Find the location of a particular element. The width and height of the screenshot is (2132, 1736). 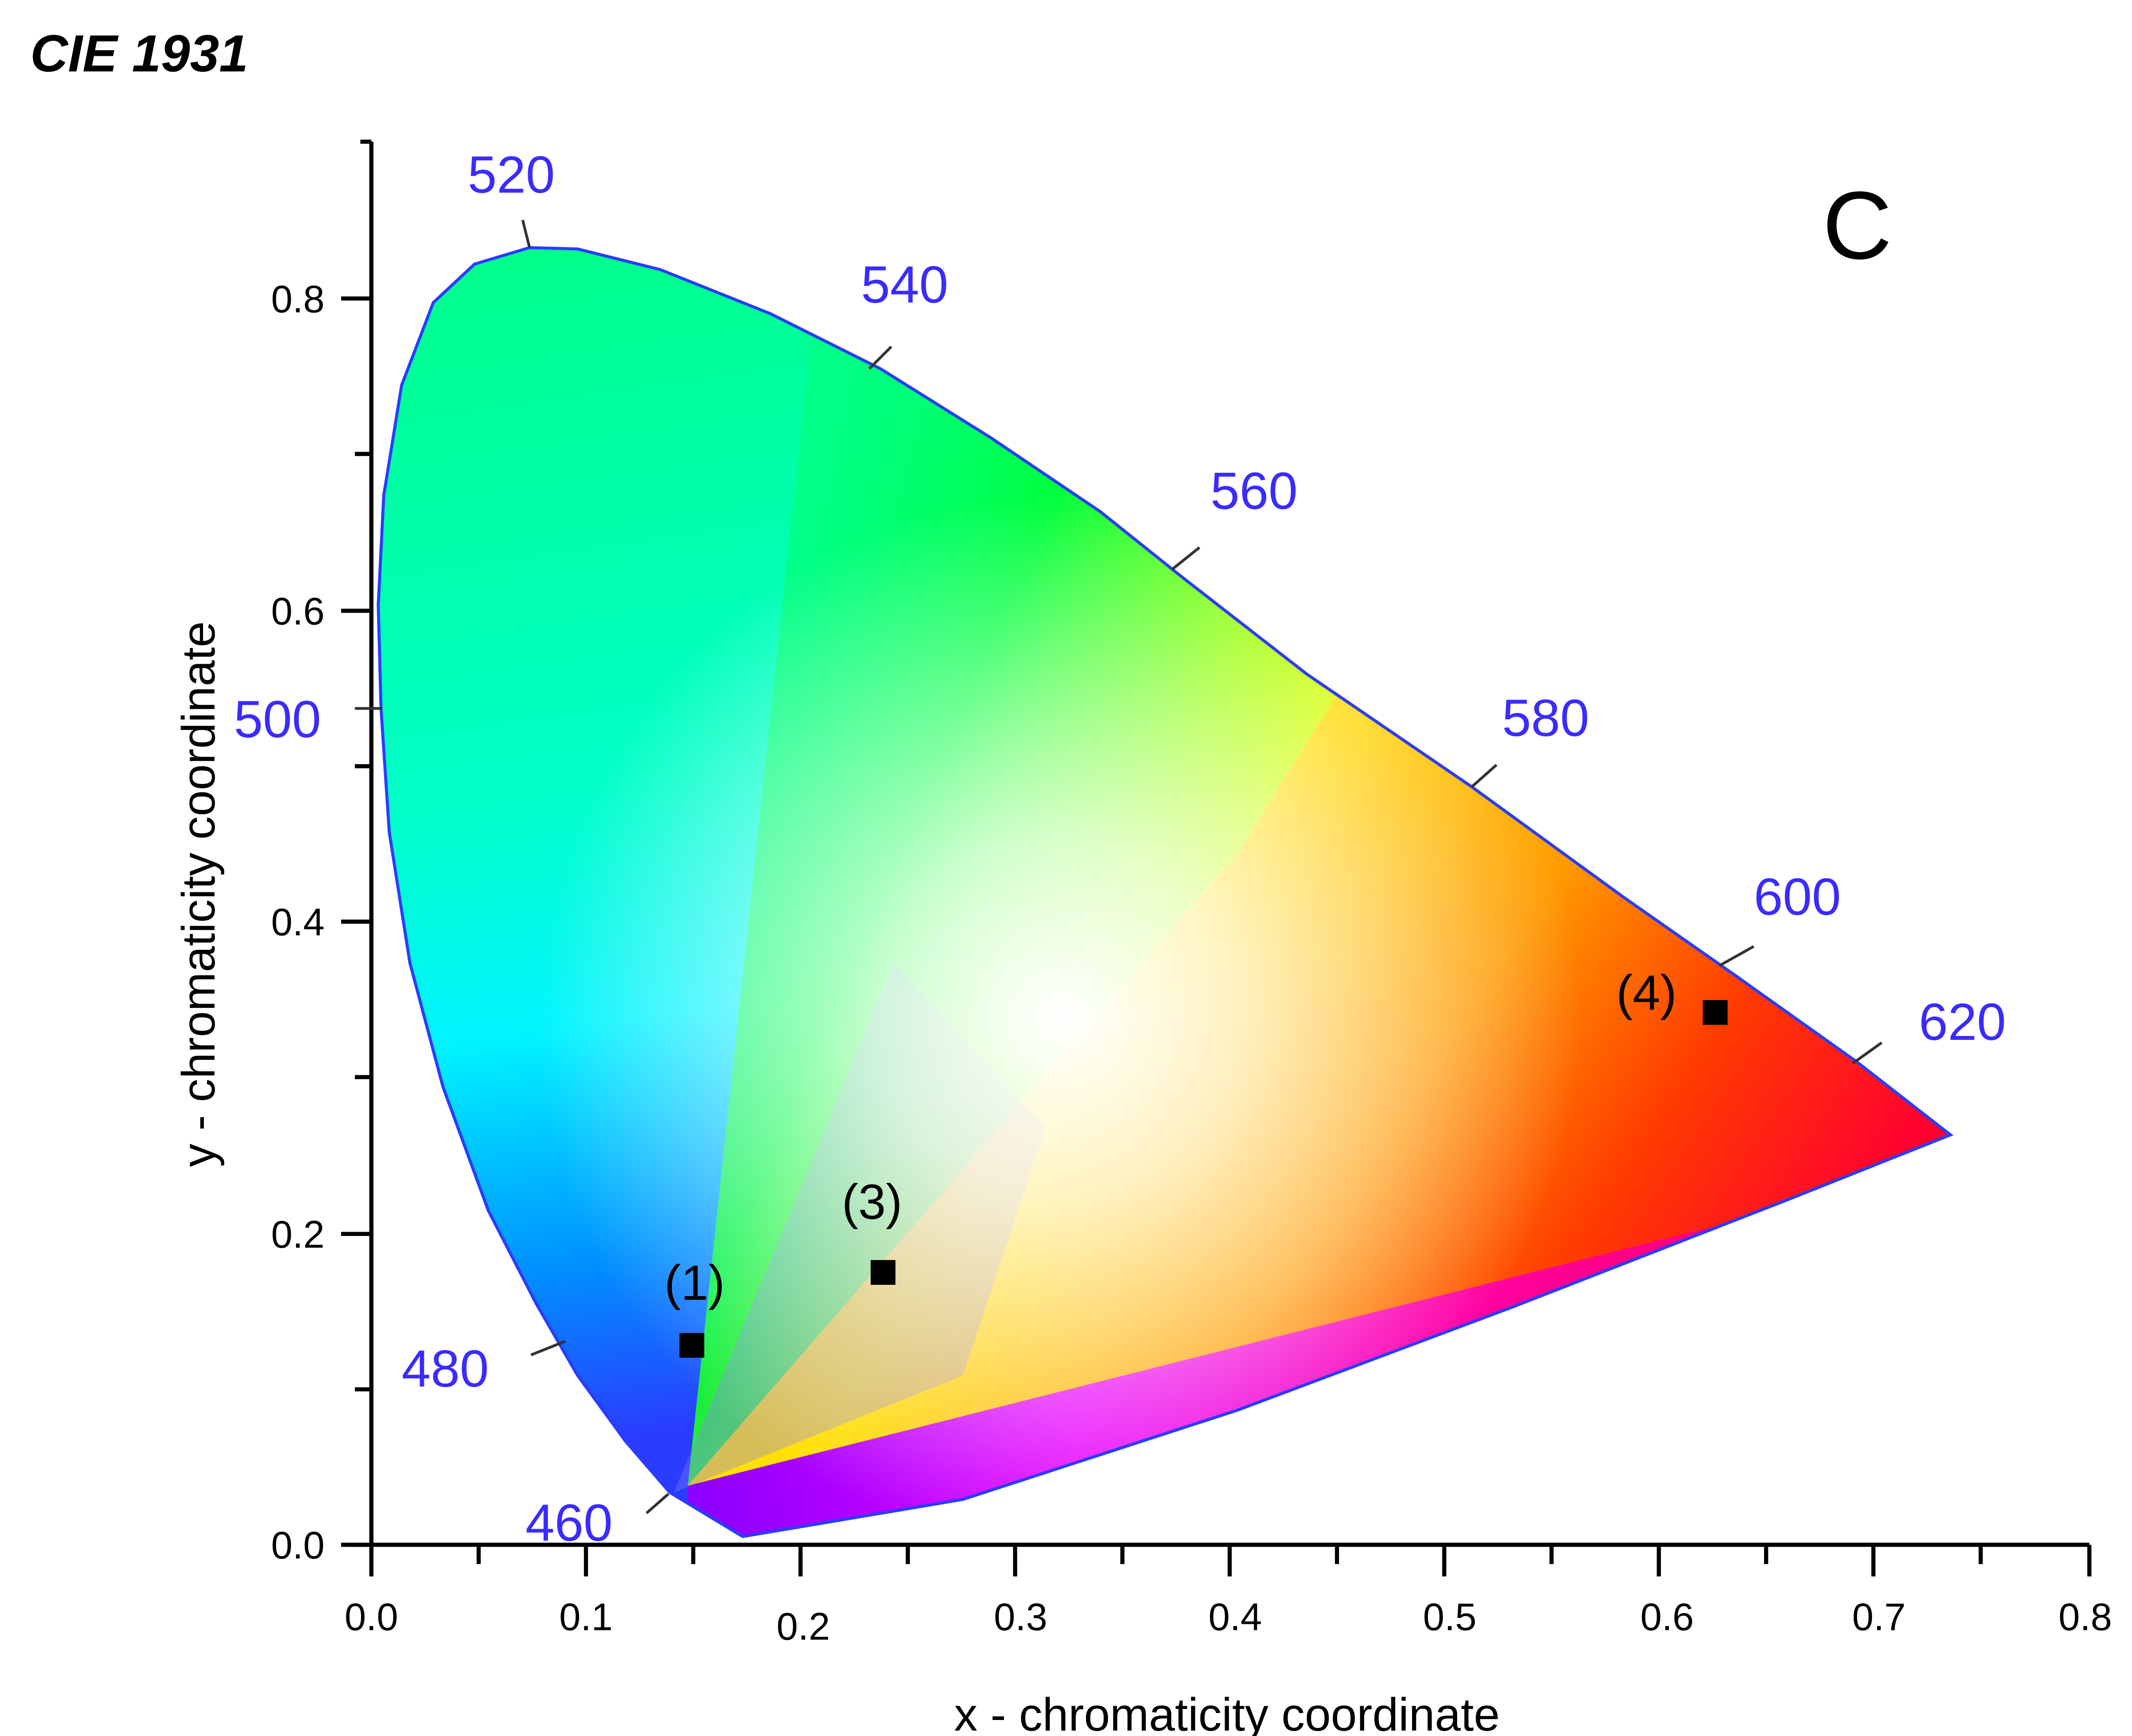

wl-label-480: 480 is located at coordinates (445, 1368).